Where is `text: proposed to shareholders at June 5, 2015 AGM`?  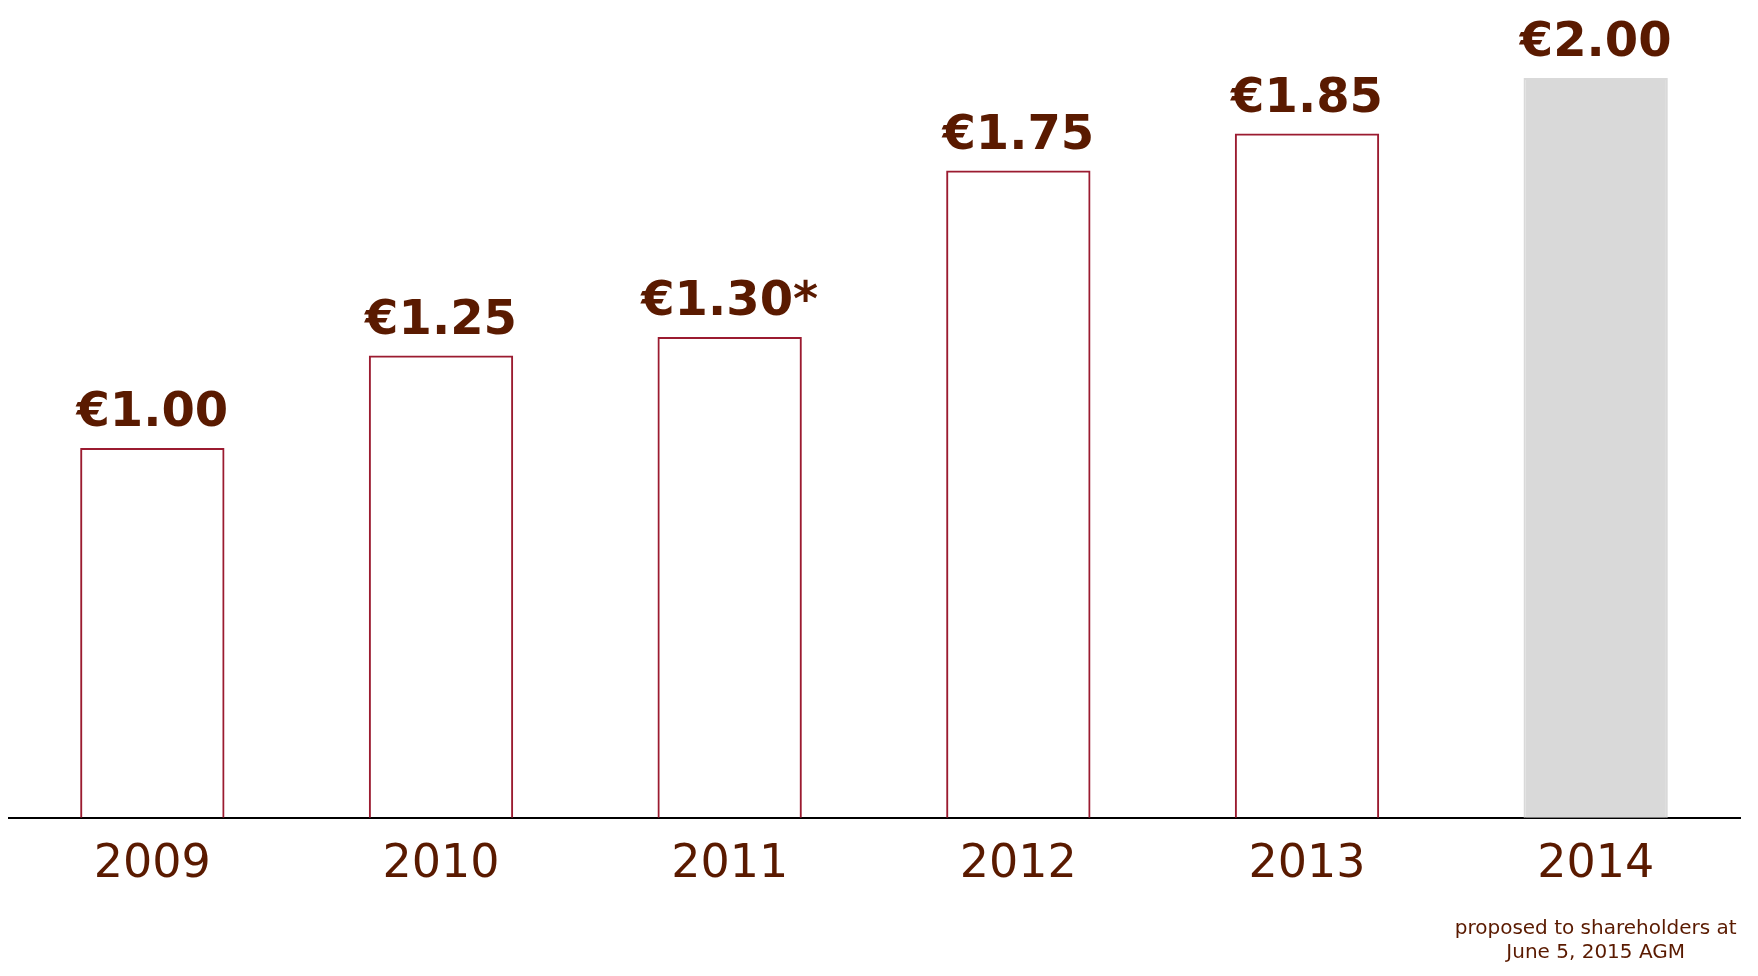
text: proposed to shareholders at June 5, 2015 AGM is located at coordinates (1595, 939).